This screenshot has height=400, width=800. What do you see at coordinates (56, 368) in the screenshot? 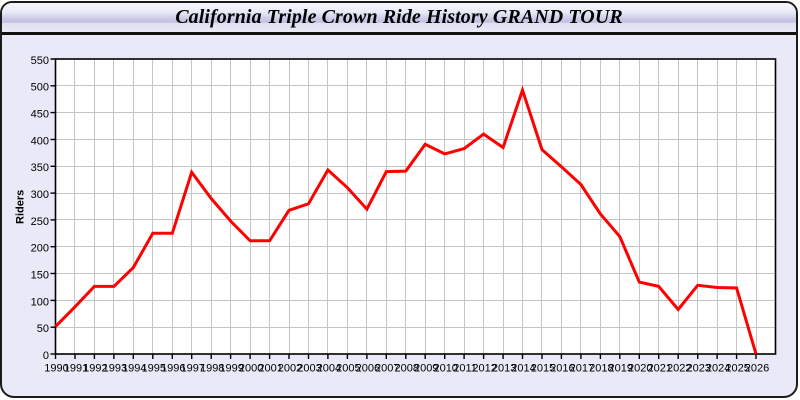
I see `svg-text: 1990` at bounding box center [56, 368].